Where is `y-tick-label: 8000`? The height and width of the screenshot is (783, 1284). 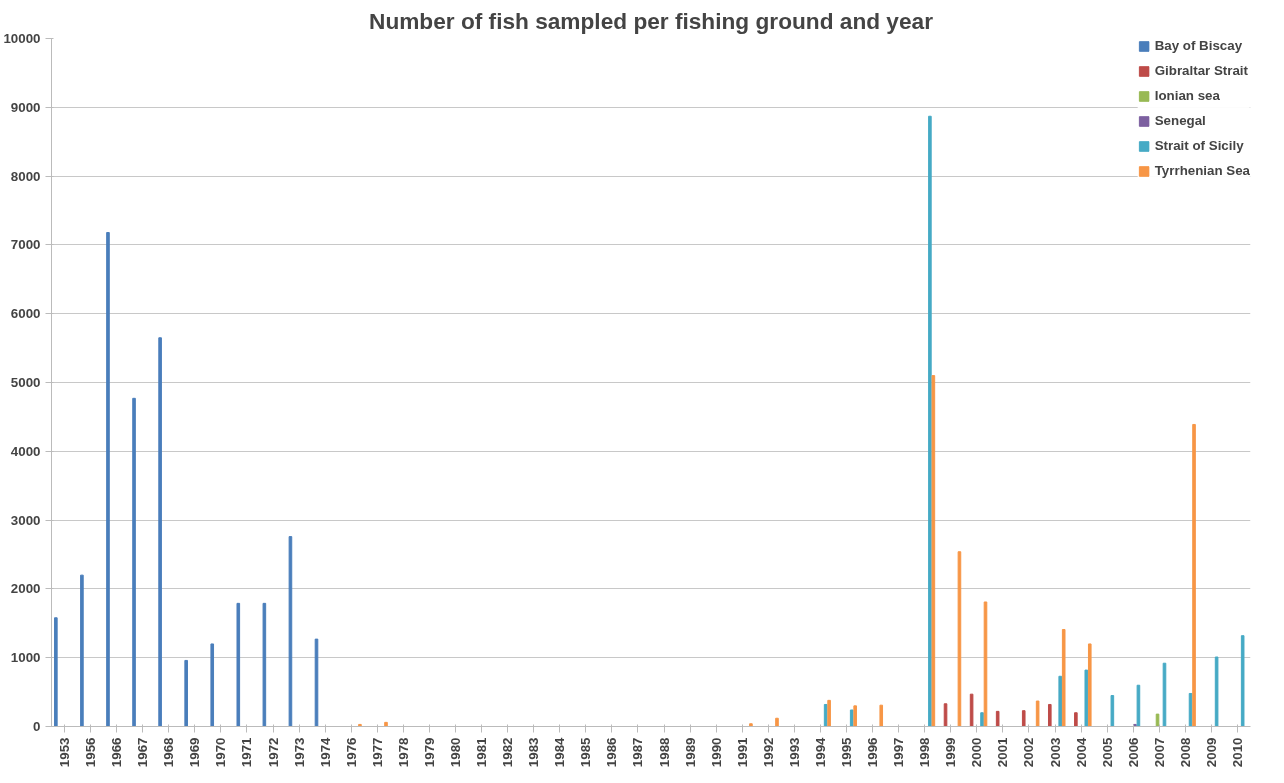 y-tick-label: 8000 is located at coordinates (25, 176).